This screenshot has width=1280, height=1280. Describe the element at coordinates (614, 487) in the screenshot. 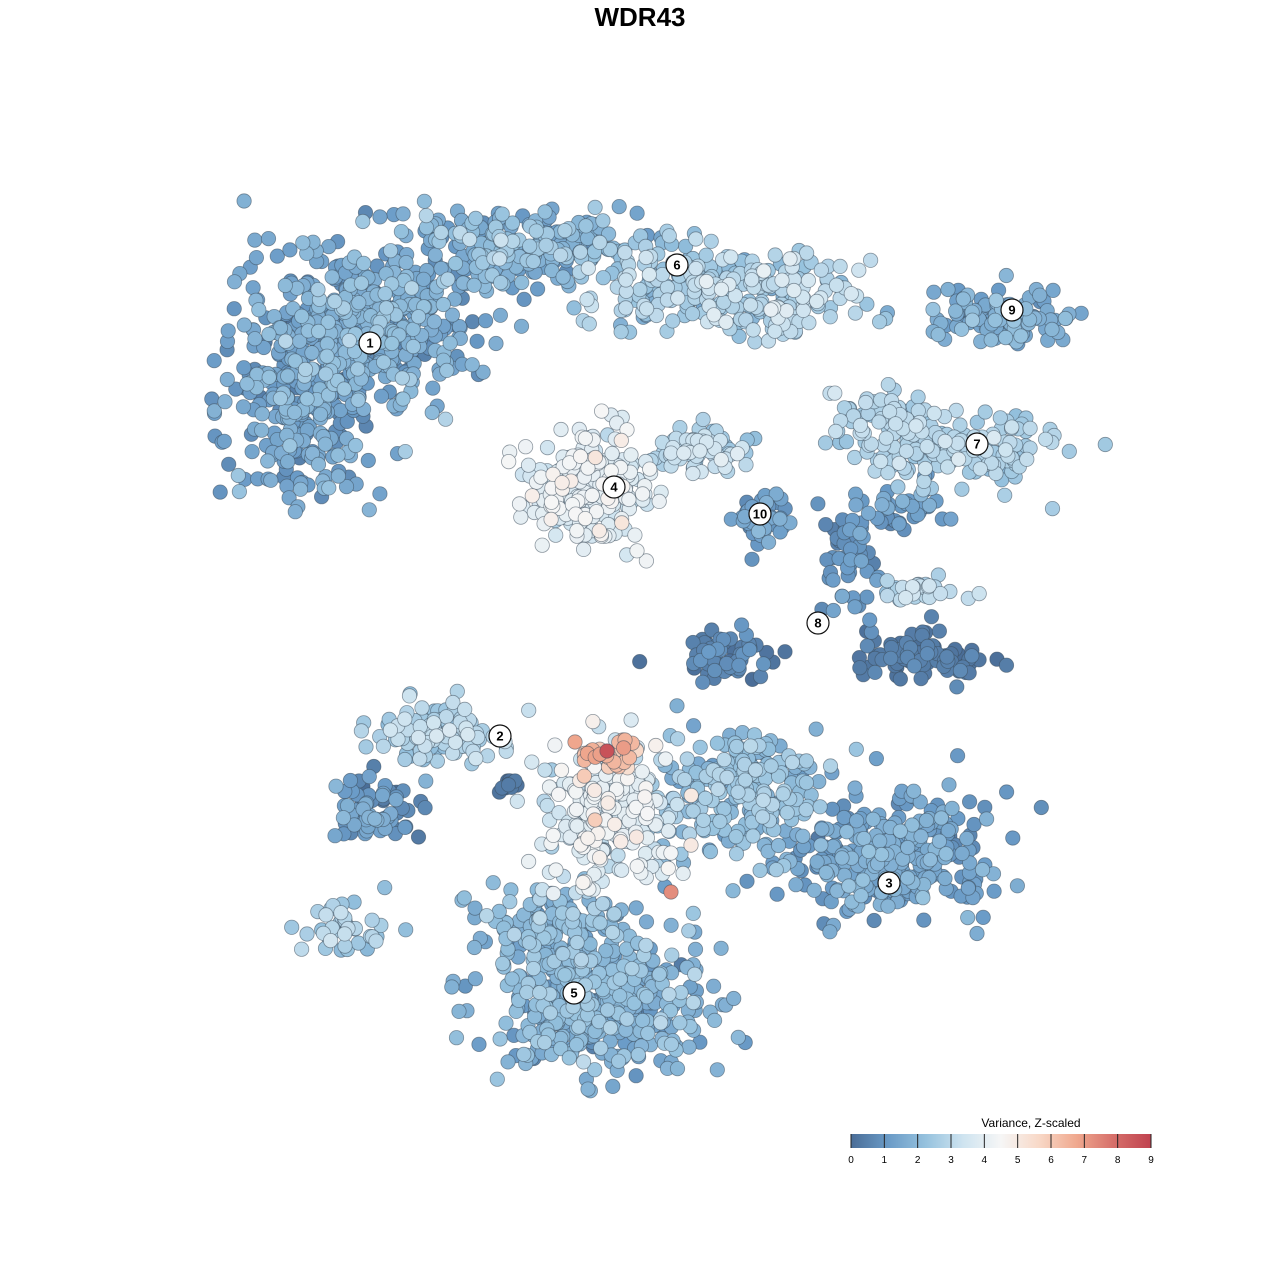

I see `cluster-label-4: 4` at that location.